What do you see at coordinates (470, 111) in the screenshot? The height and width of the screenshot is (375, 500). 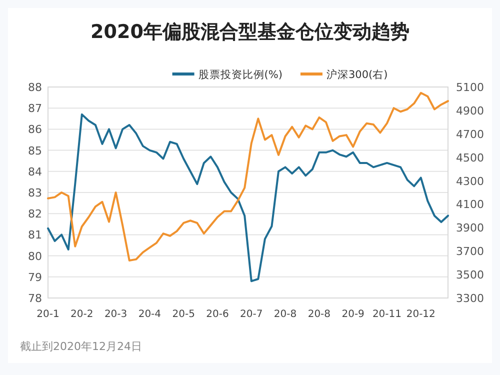 I see `y2-tick-label: 4900` at bounding box center [470, 111].